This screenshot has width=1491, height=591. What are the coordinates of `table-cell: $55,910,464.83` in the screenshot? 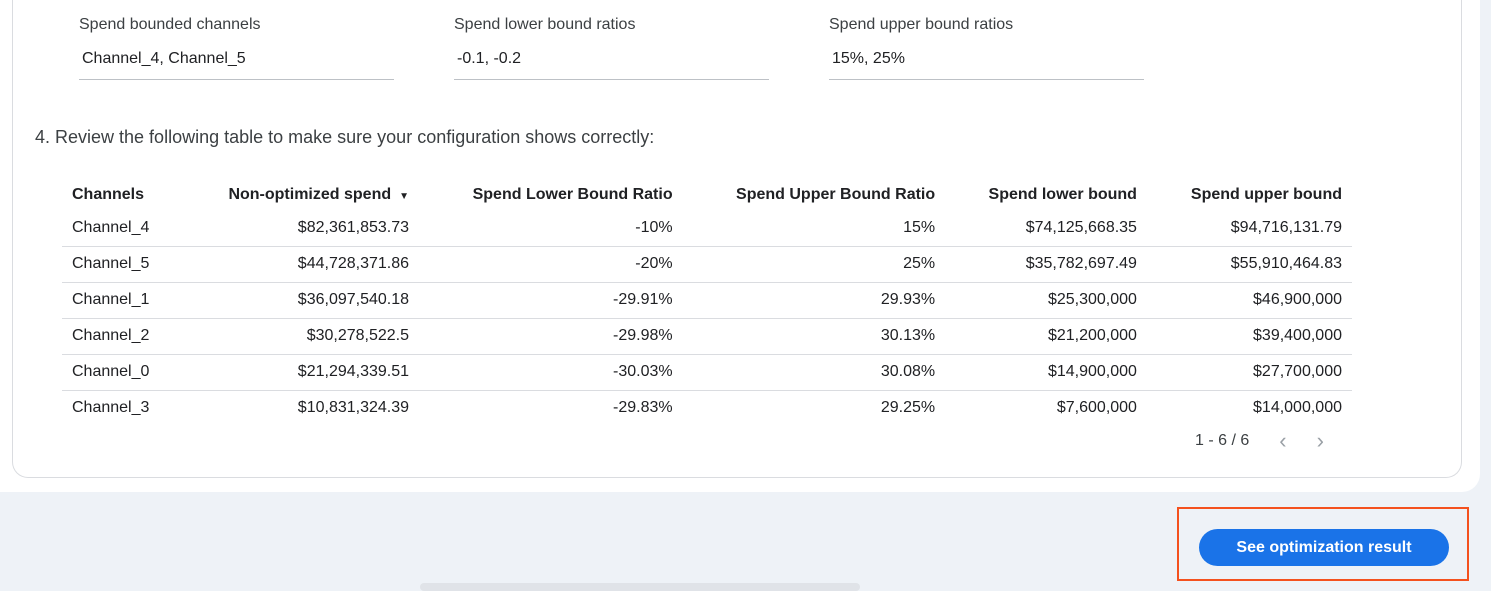 It's located at (1249, 264).